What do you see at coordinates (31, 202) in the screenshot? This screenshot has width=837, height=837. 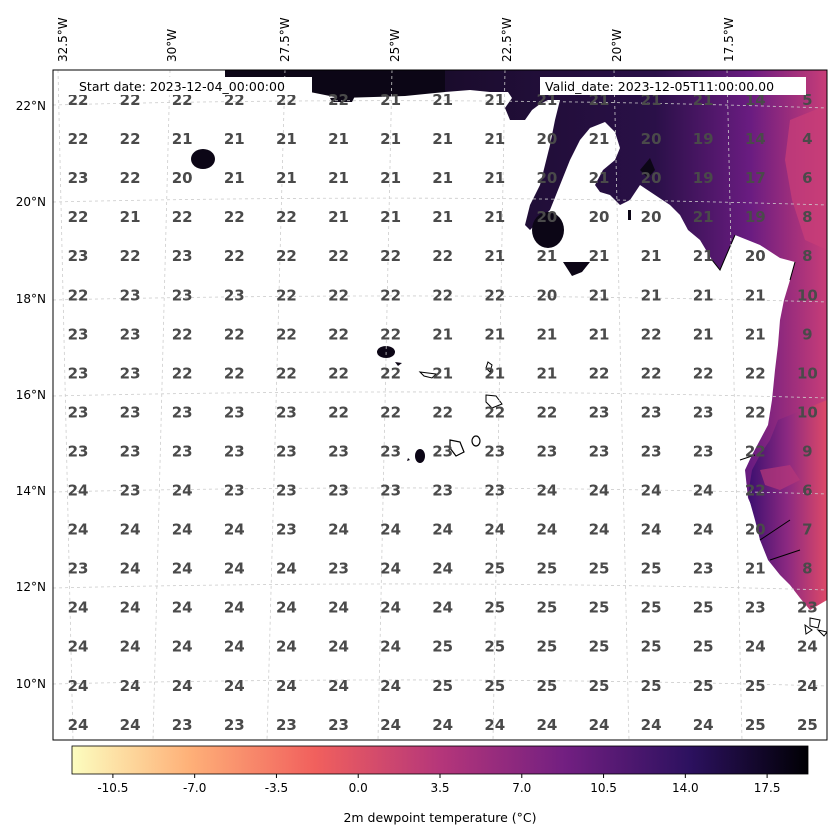 I see `lat-label-20n: 20°N` at bounding box center [31, 202].